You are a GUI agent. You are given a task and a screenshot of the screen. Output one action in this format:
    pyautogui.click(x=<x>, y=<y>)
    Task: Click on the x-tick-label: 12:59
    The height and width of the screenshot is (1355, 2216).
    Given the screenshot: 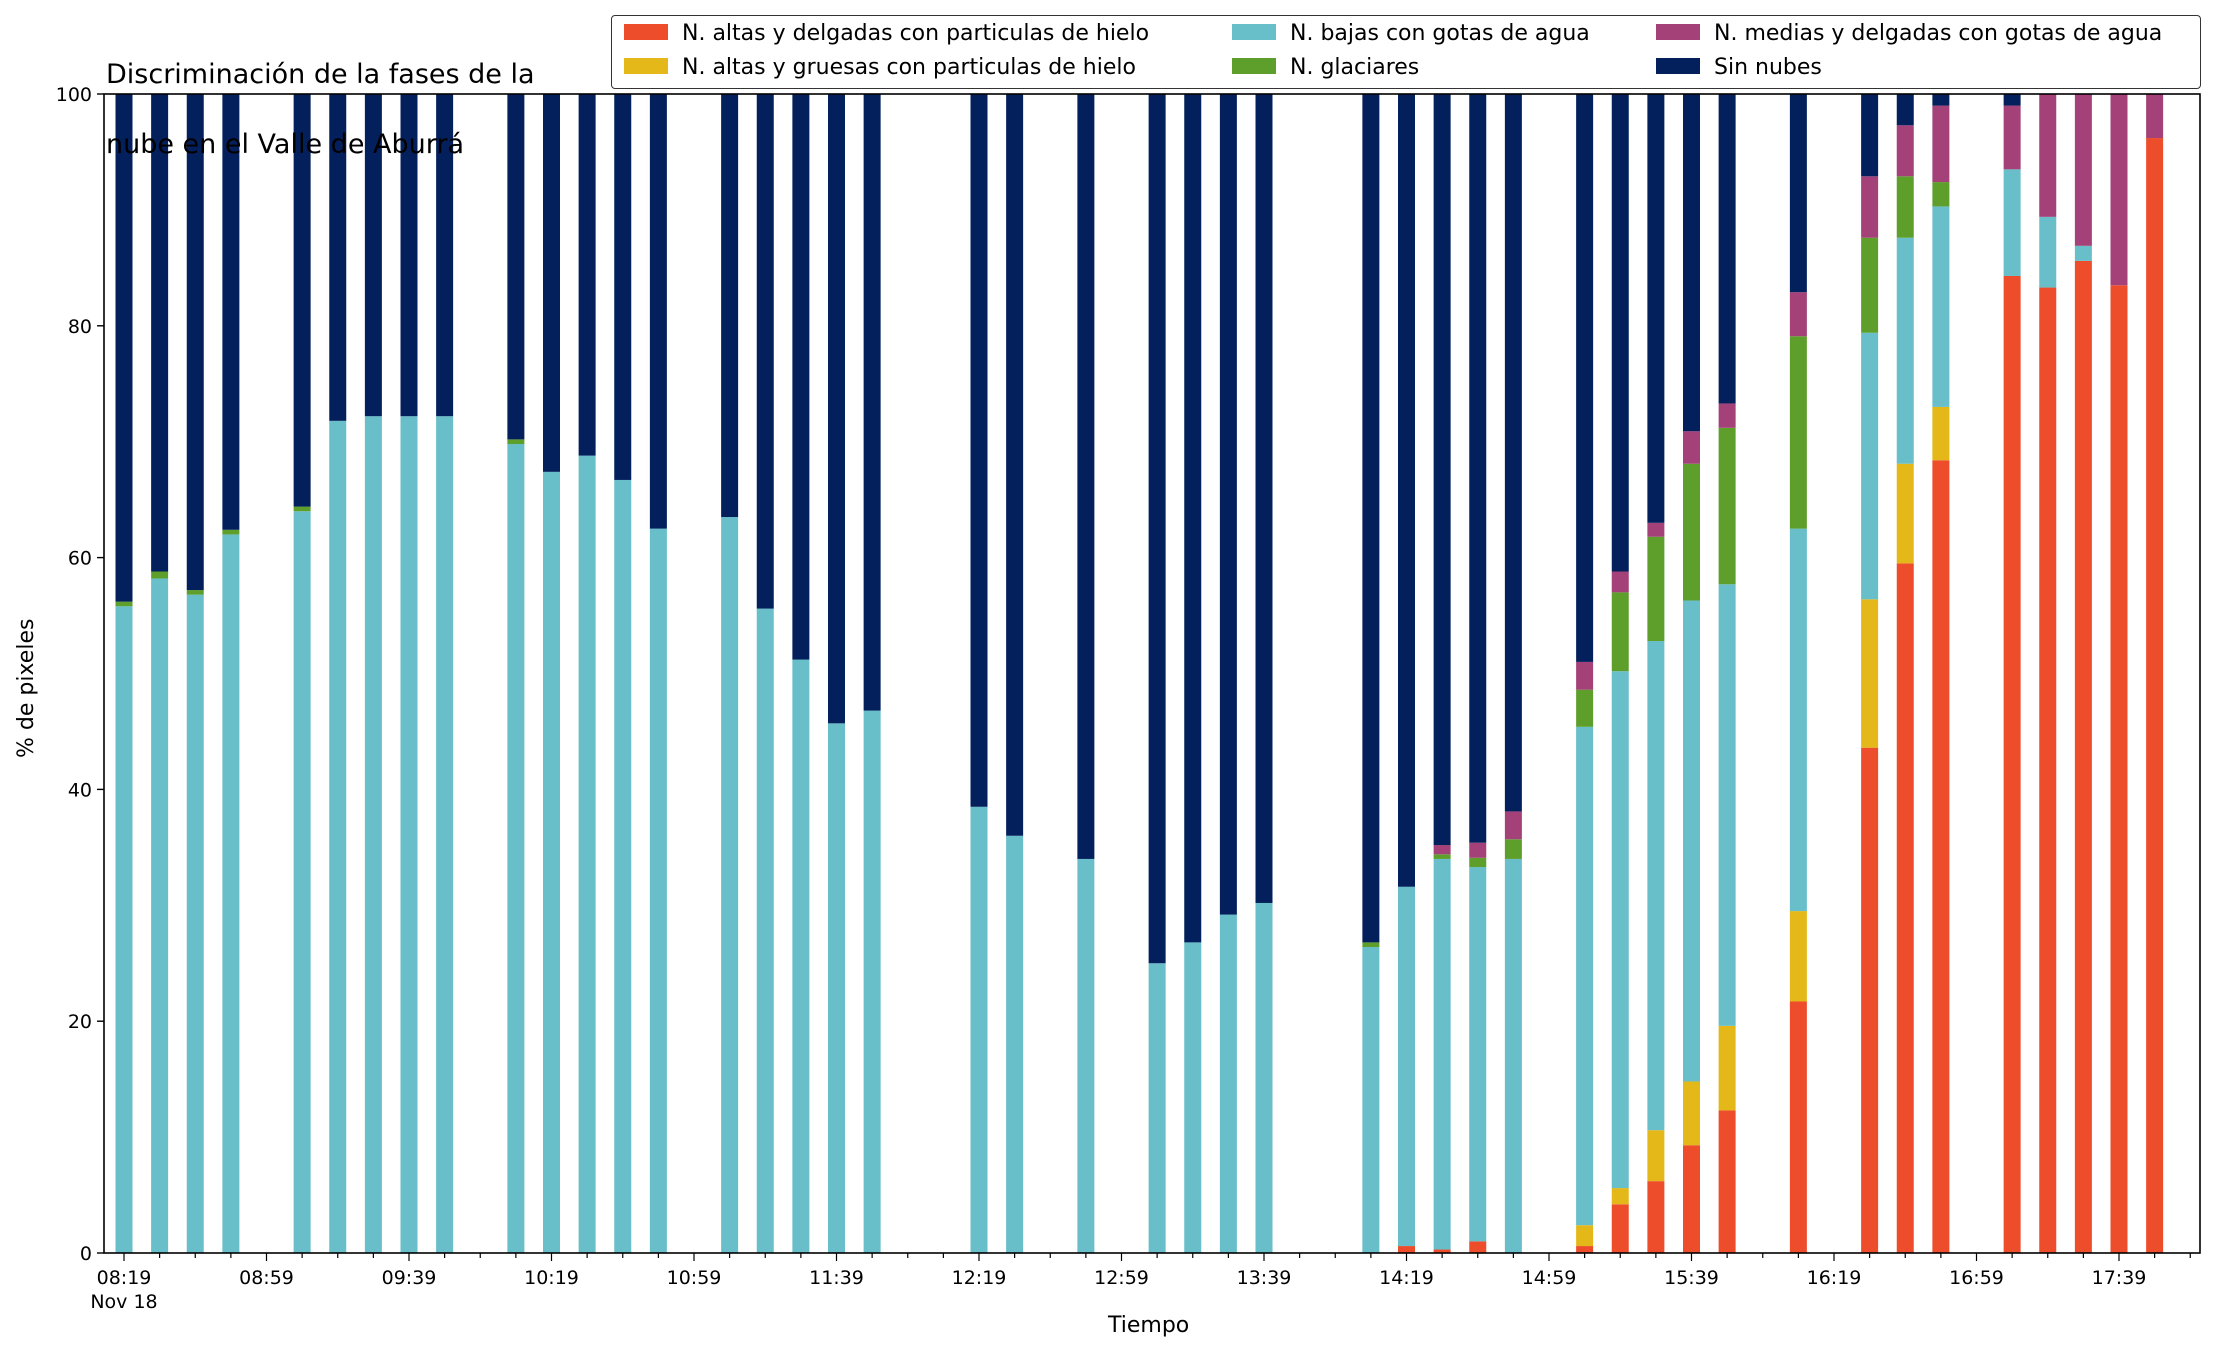 What is the action you would take?
    pyautogui.click(x=1121, y=1278)
    